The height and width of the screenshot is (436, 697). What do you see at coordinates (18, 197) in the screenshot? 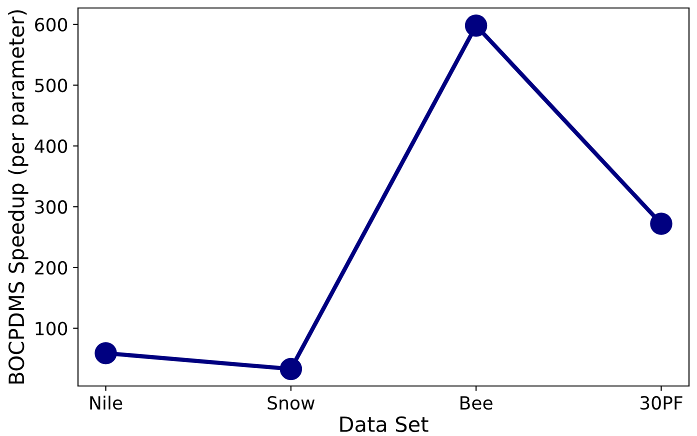
I see `y-axis-title: BOCPDMS Speedup (per parameter)` at bounding box center [18, 197].